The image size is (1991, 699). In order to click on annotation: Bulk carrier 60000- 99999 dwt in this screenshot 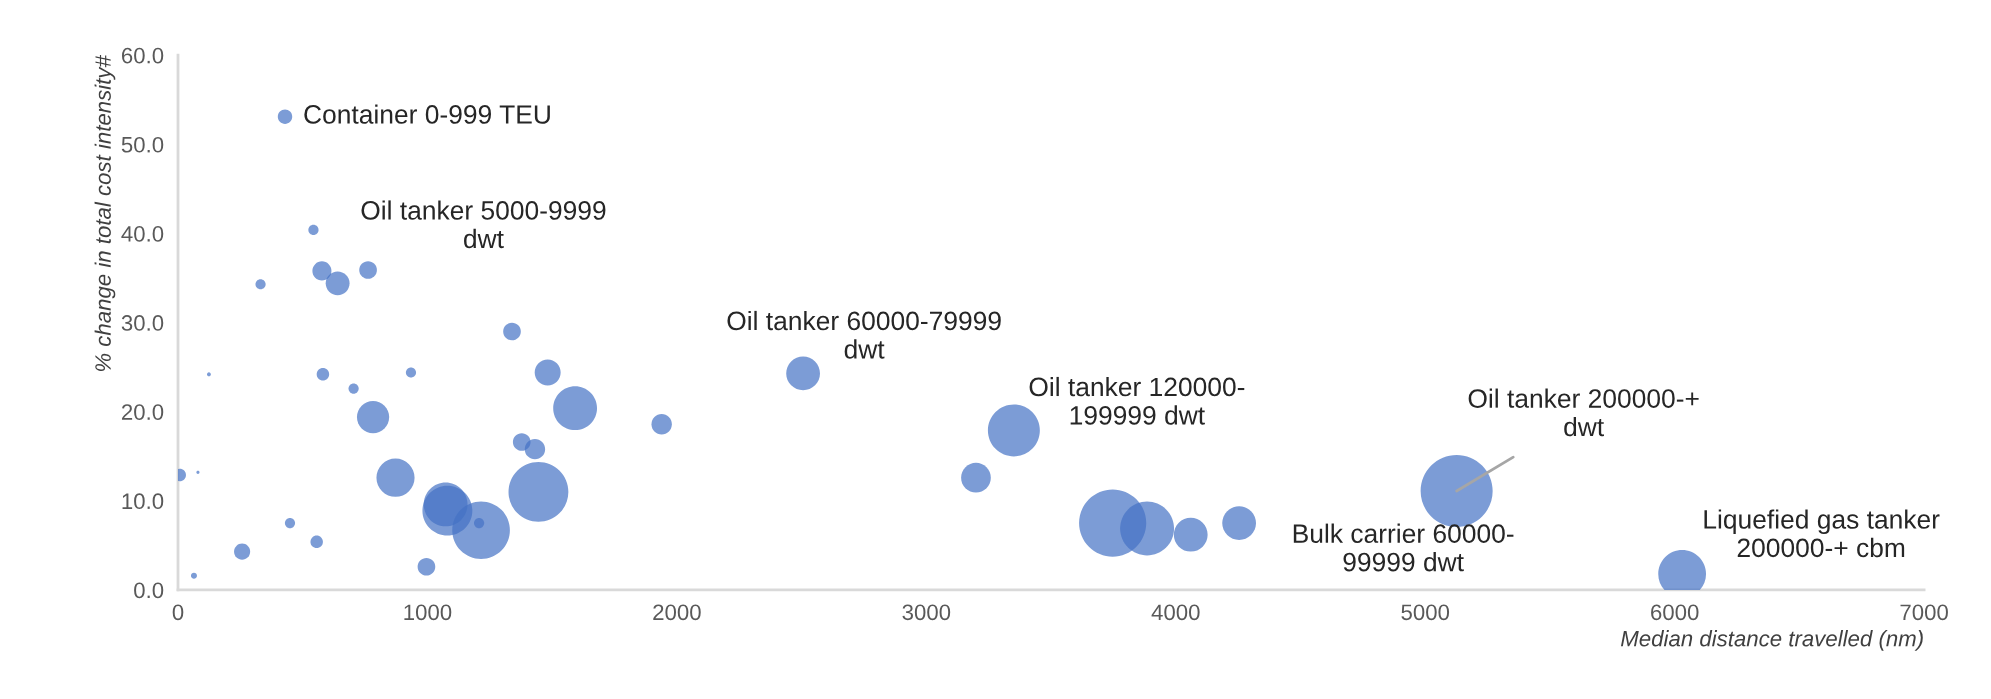, I will do `click(1403, 547)`.